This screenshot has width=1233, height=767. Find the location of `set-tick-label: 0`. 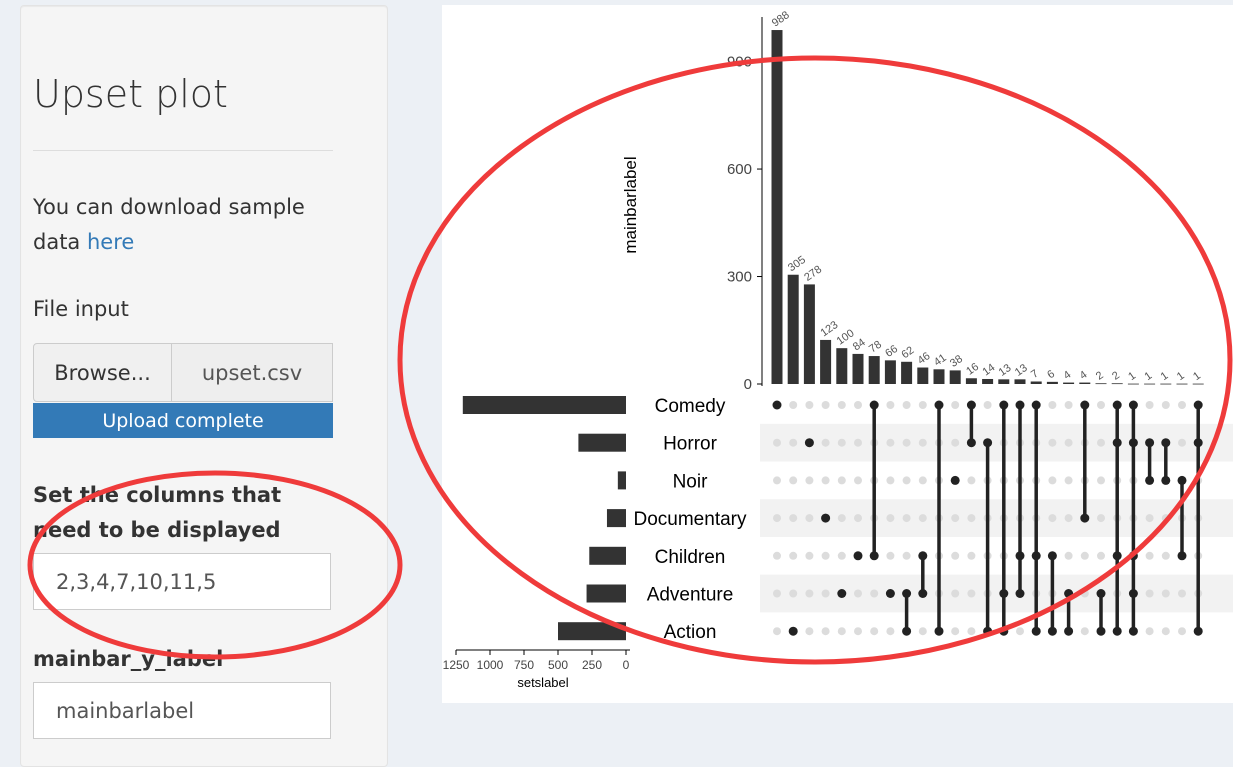

set-tick-label: 0 is located at coordinates (626, 665).